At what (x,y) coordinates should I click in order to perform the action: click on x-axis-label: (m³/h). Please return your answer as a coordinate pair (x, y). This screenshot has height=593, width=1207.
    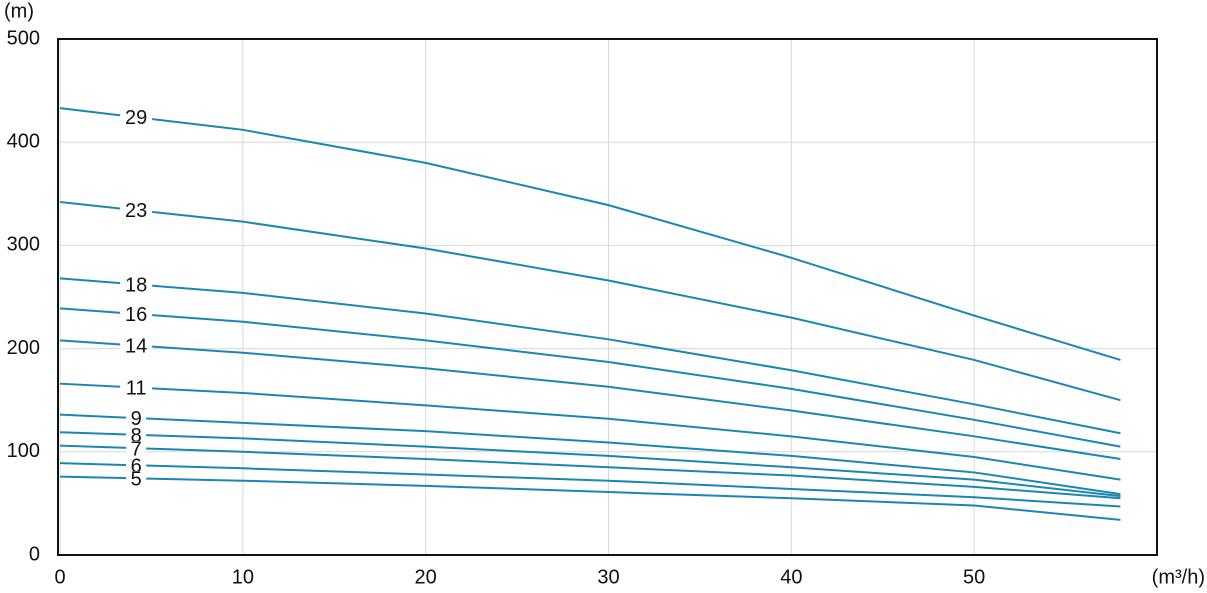
    Looking at the image, I should click on (1178, 577).